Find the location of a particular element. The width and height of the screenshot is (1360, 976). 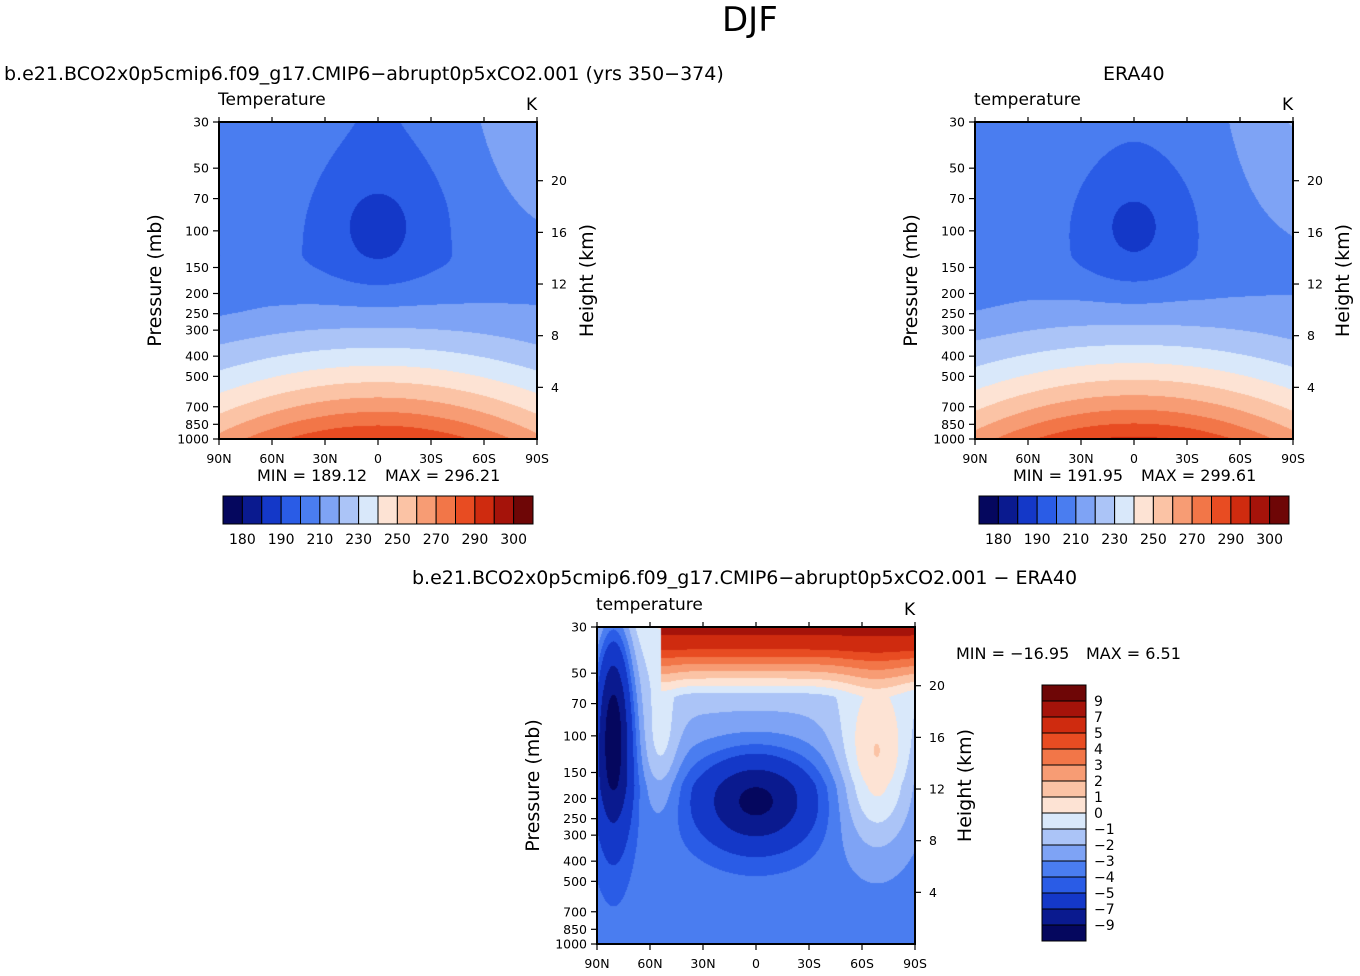

panel-1-ytick-label: 250 is located at coordinates (197, 313).